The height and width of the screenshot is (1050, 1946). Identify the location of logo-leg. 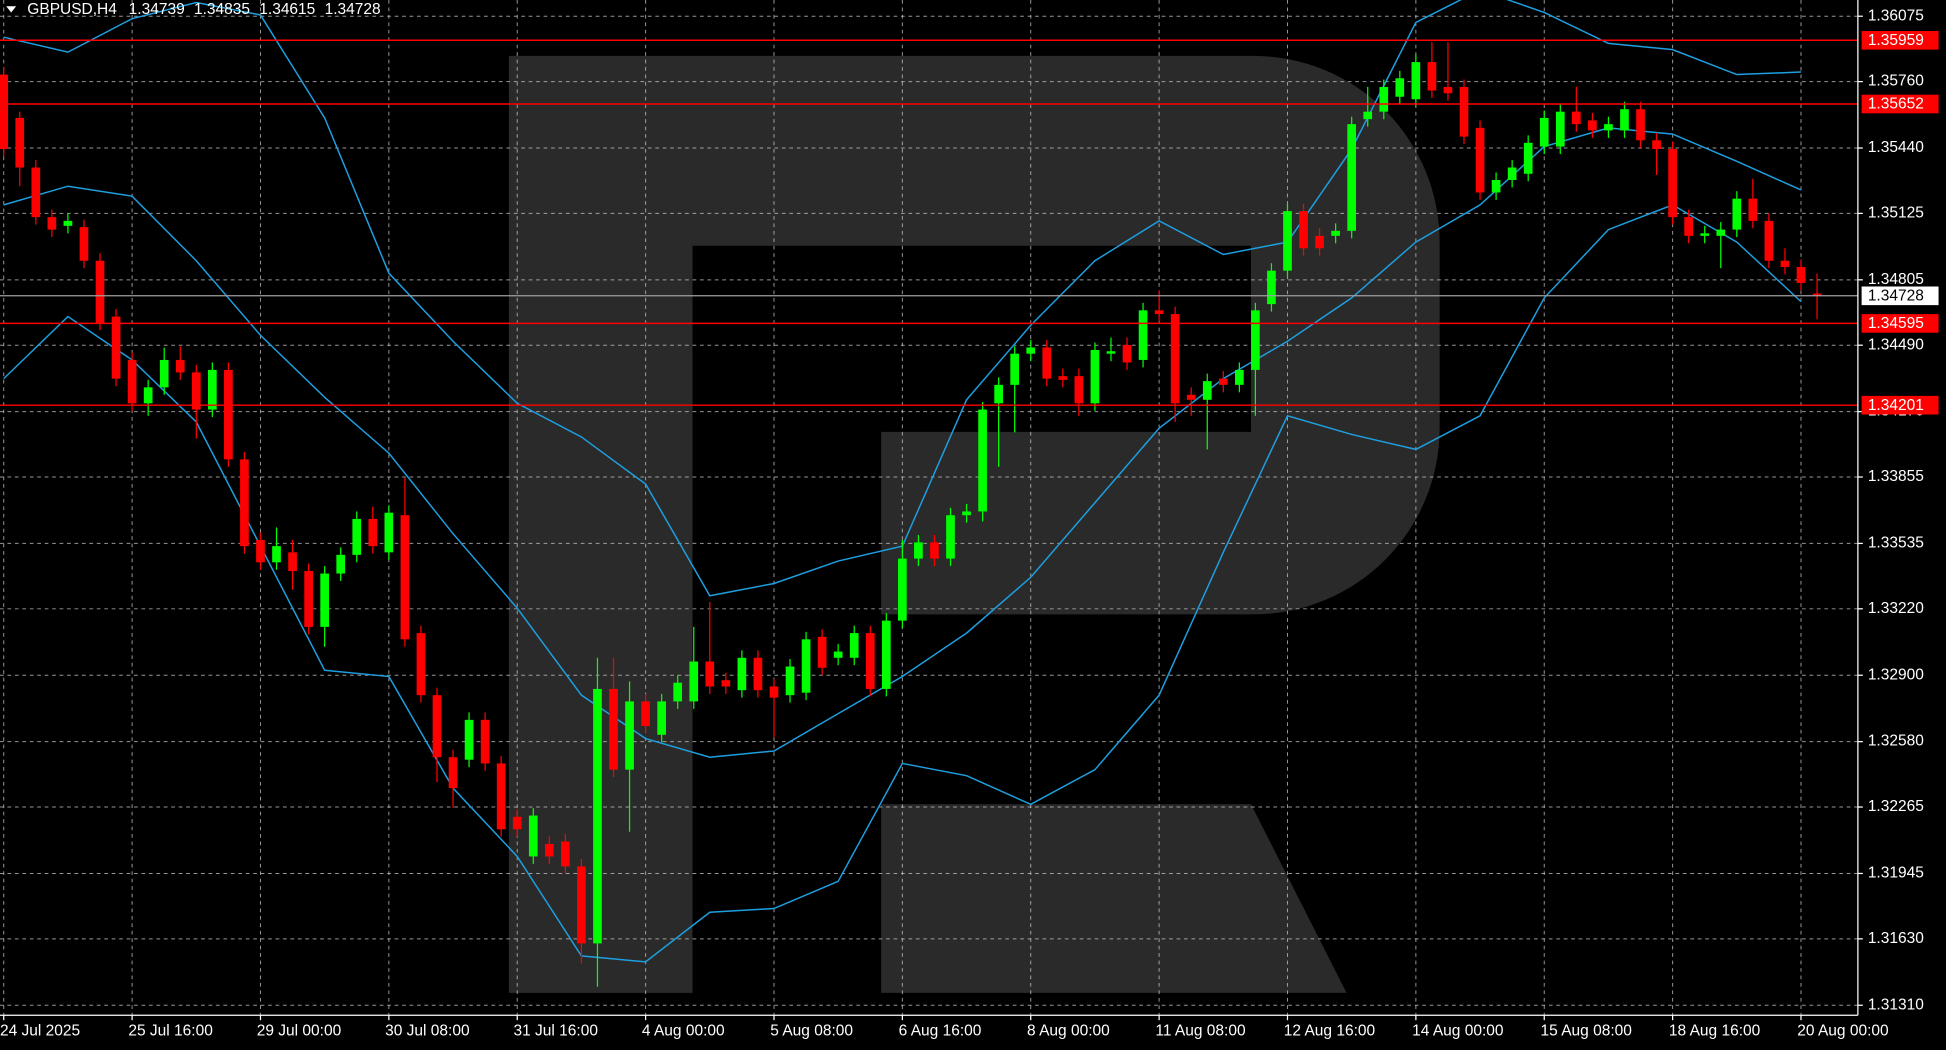
(1114, 898).